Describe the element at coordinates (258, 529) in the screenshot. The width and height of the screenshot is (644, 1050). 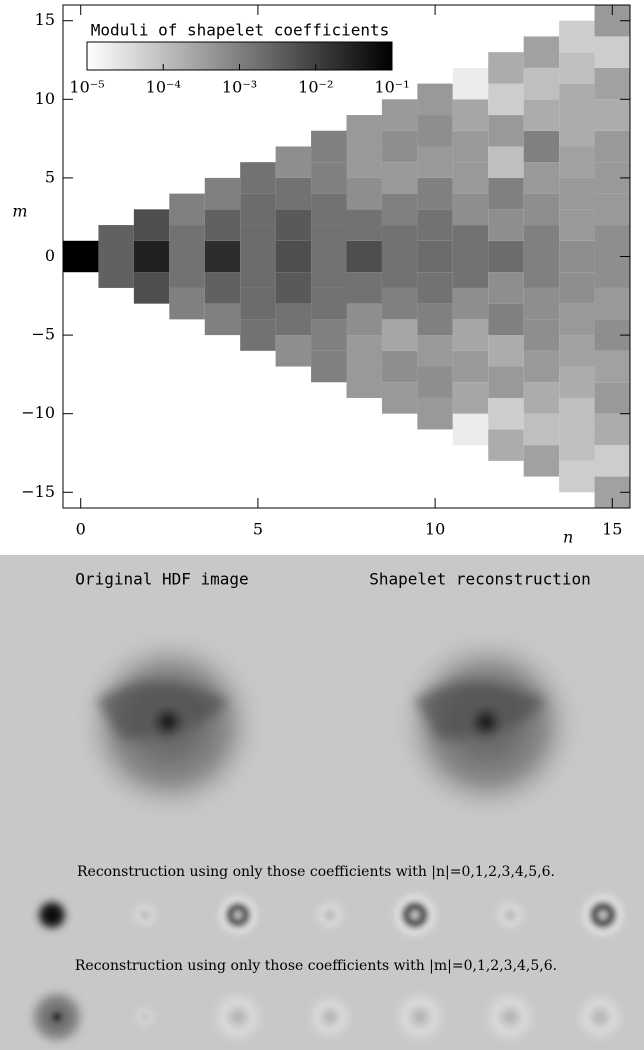
I see `x-tick-label: 5` at that location.